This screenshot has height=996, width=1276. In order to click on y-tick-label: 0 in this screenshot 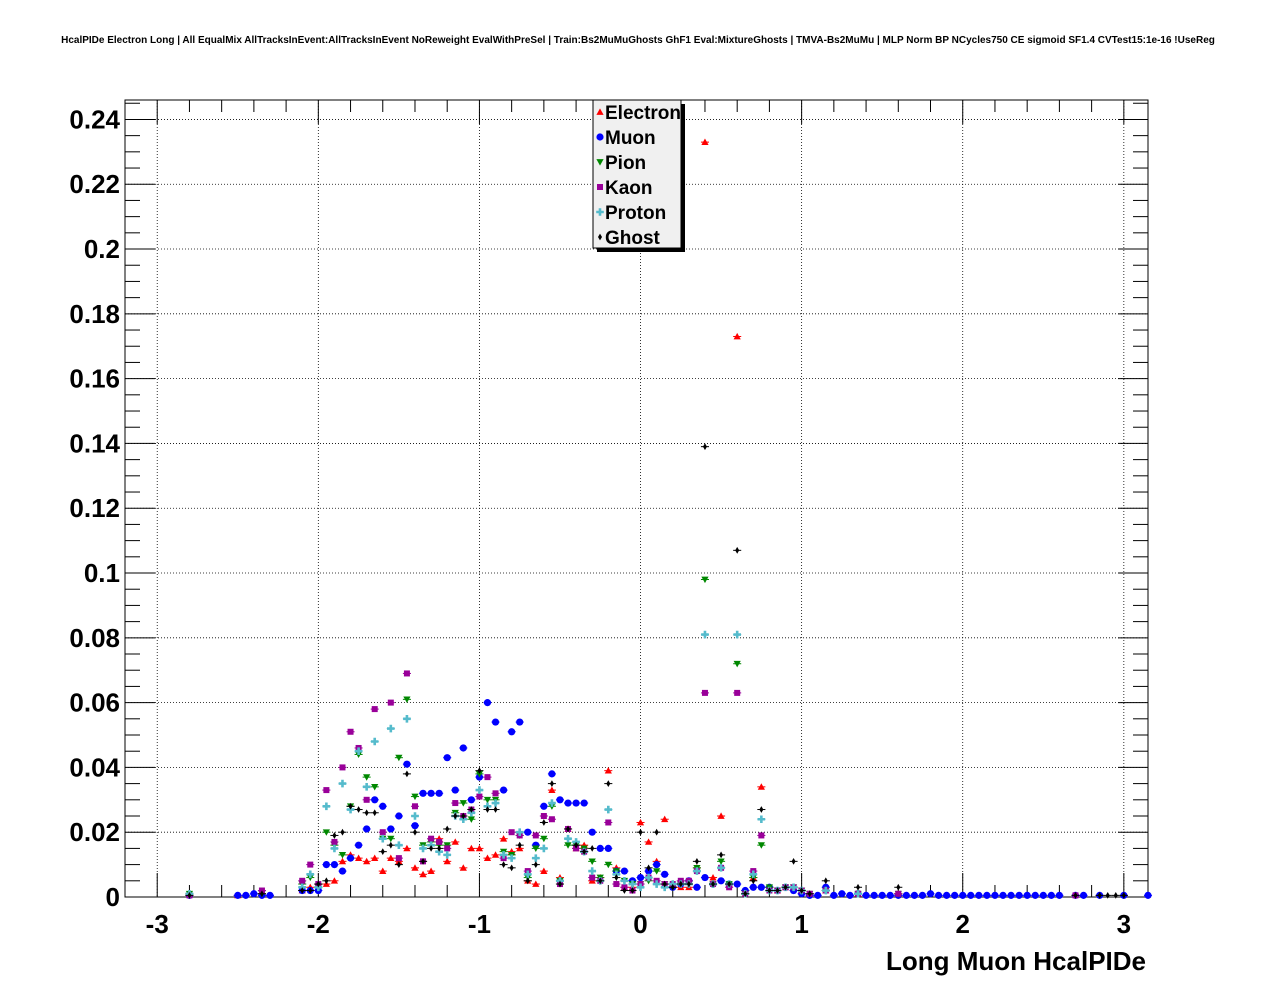, I will do `click(113, 897)`.